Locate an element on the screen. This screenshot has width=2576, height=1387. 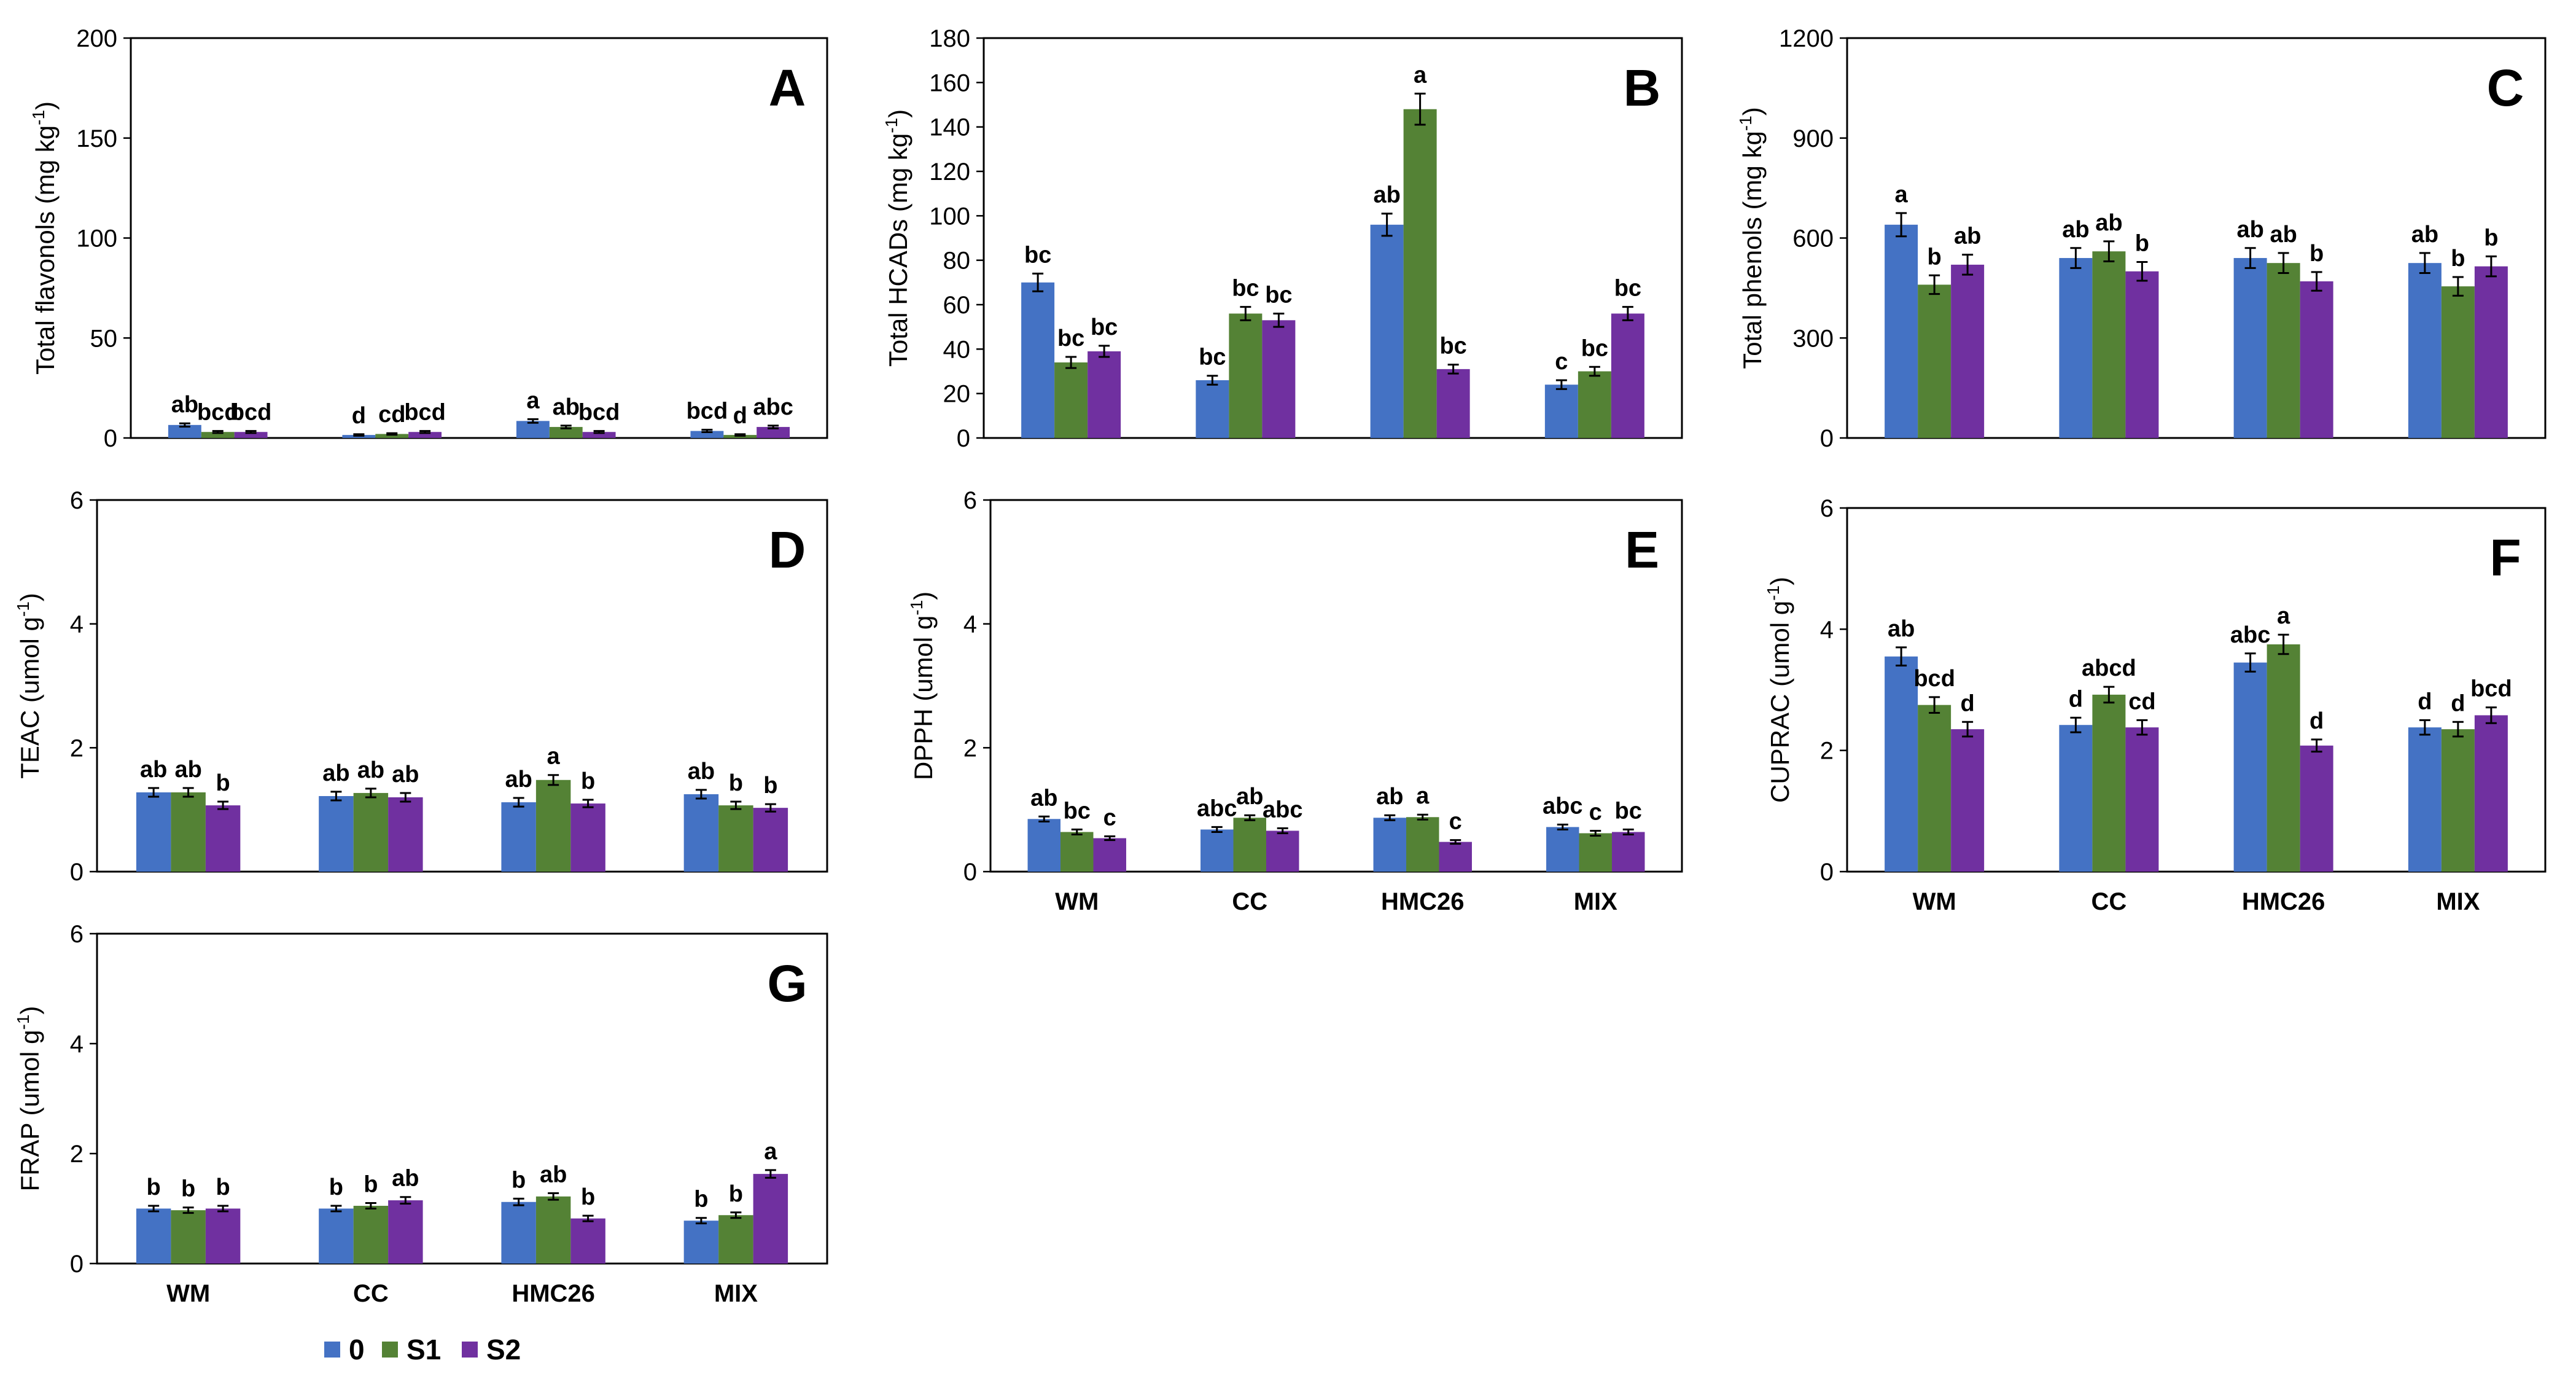
panel-b-ytick-label: 140 is located at coordinates (949, 127).